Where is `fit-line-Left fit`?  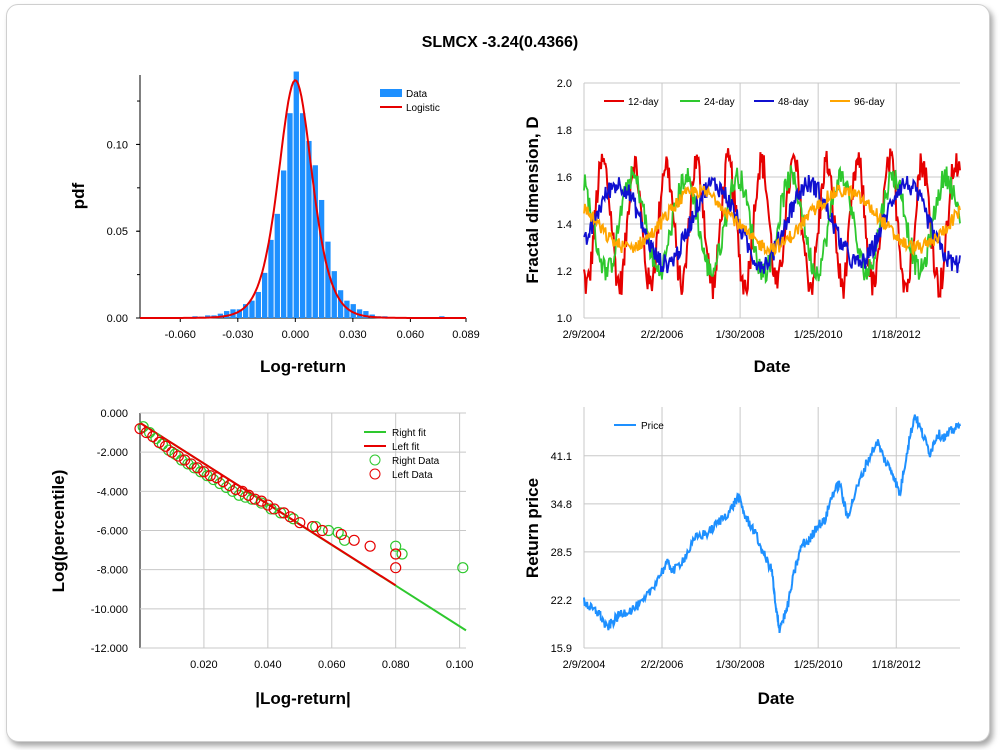
fit-line-Left fit is located at coordinates (268, 504).